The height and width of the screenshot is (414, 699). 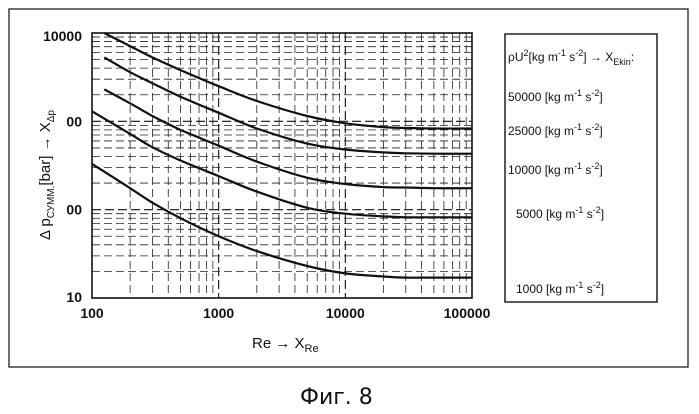 I want to click on legend-entry-25000: 25000 [kg m-1 s-2], so click(x=555, y=130).